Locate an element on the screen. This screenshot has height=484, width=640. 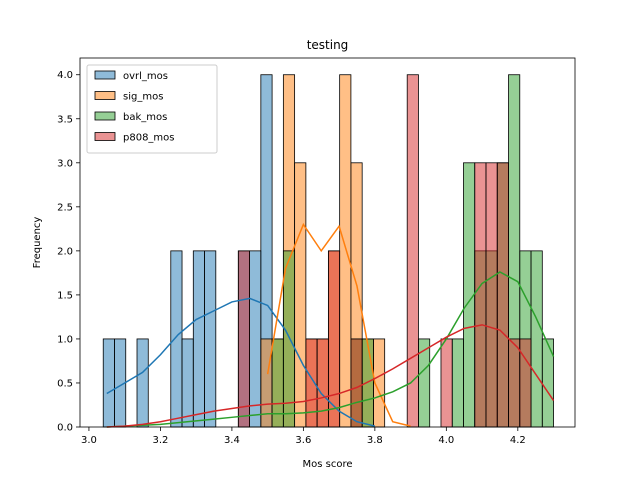
legend-label: bak_mos is located at coordinates (145, 117).